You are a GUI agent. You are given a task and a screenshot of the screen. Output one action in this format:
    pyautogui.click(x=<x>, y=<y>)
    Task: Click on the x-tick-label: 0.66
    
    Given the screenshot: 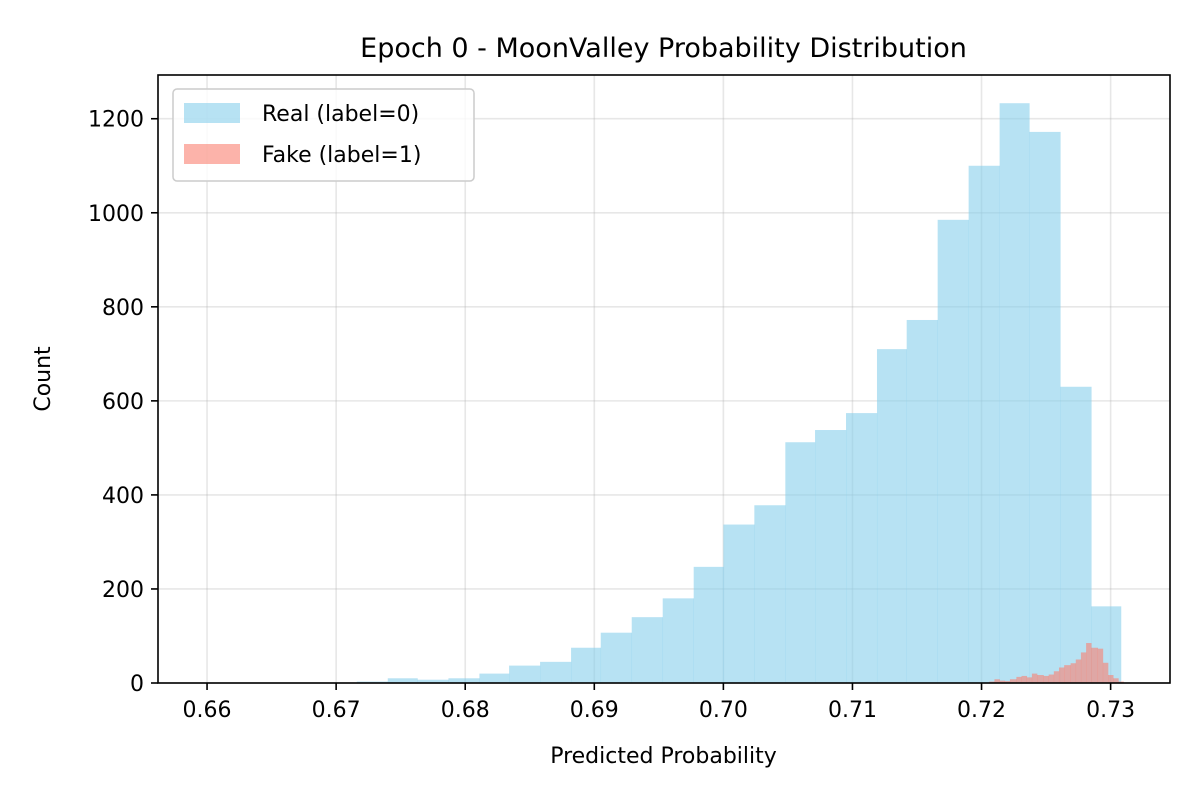 What is the action you would take?
    pyautogui.click(x=207, y=710)
    